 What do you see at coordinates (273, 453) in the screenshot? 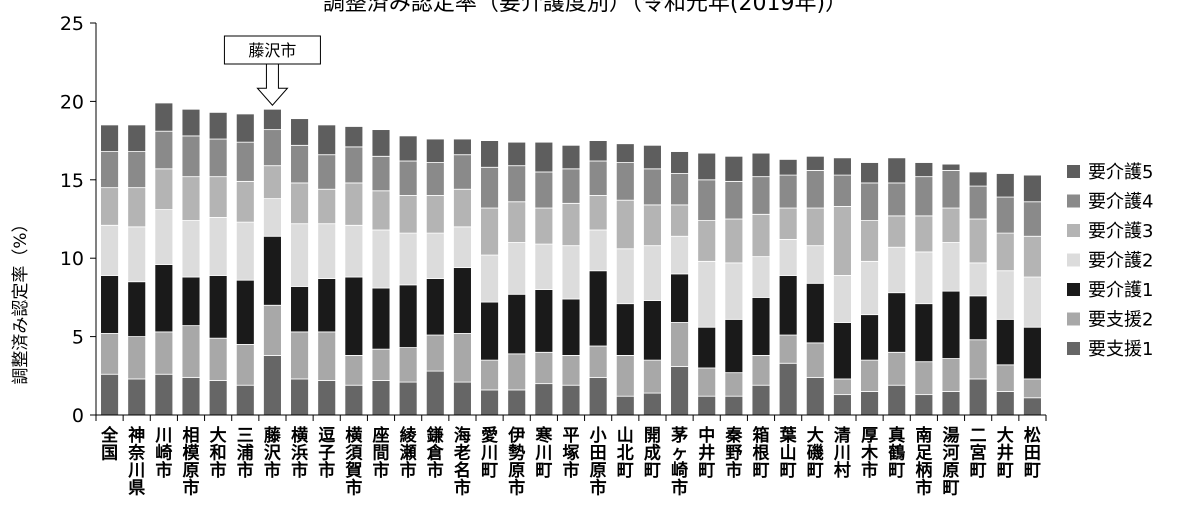
I see `x-category-label: 藤沢市` at bounding box center [273, 453].